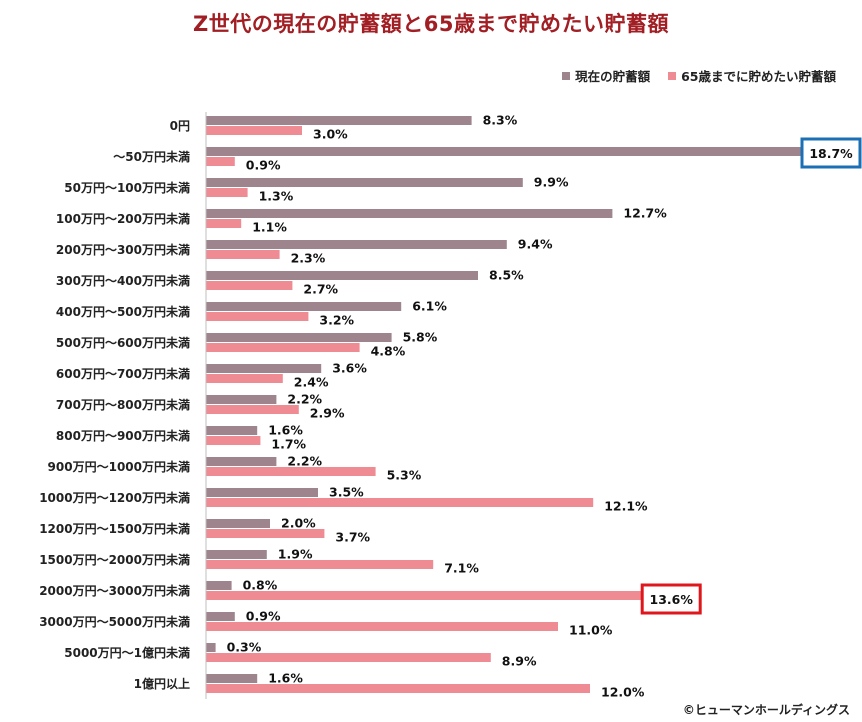 This screenshot has width=862, height=722. What do you see at coordinates (114, 528) in the screenshot?
I see `category-label: 1200万円～1500万円未満` at bounding box center [114, 528].